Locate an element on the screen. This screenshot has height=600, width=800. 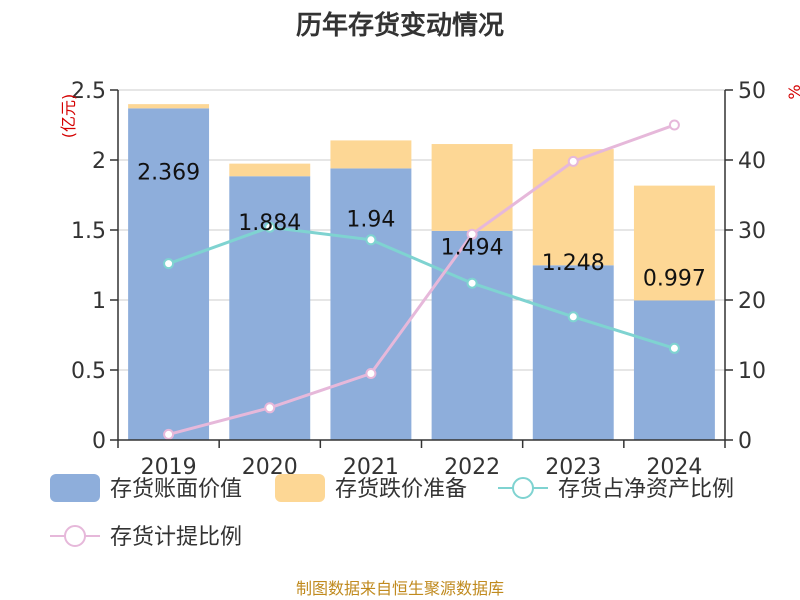
legend-item: 存货占净资产比例 is located at coordinates (616, 489).